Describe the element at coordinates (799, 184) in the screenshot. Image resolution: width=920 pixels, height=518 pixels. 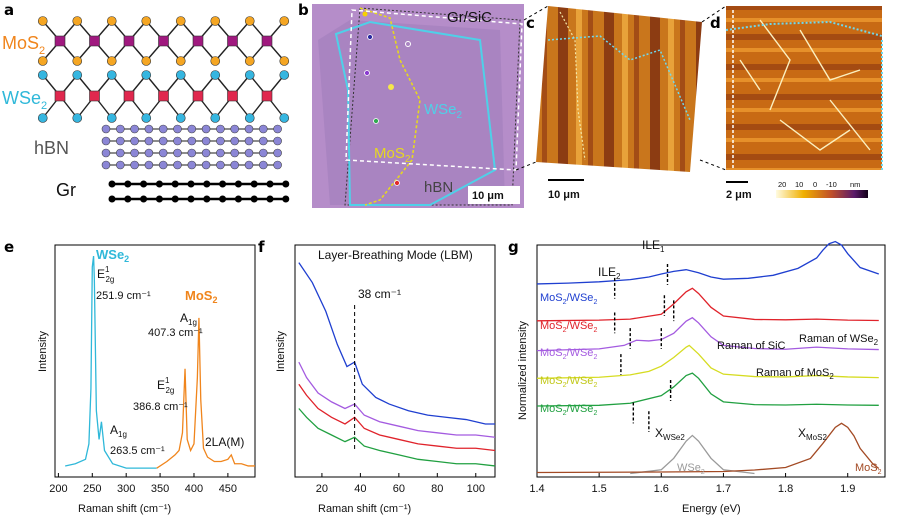
I see `cbar-tick-10: 10` at that location.